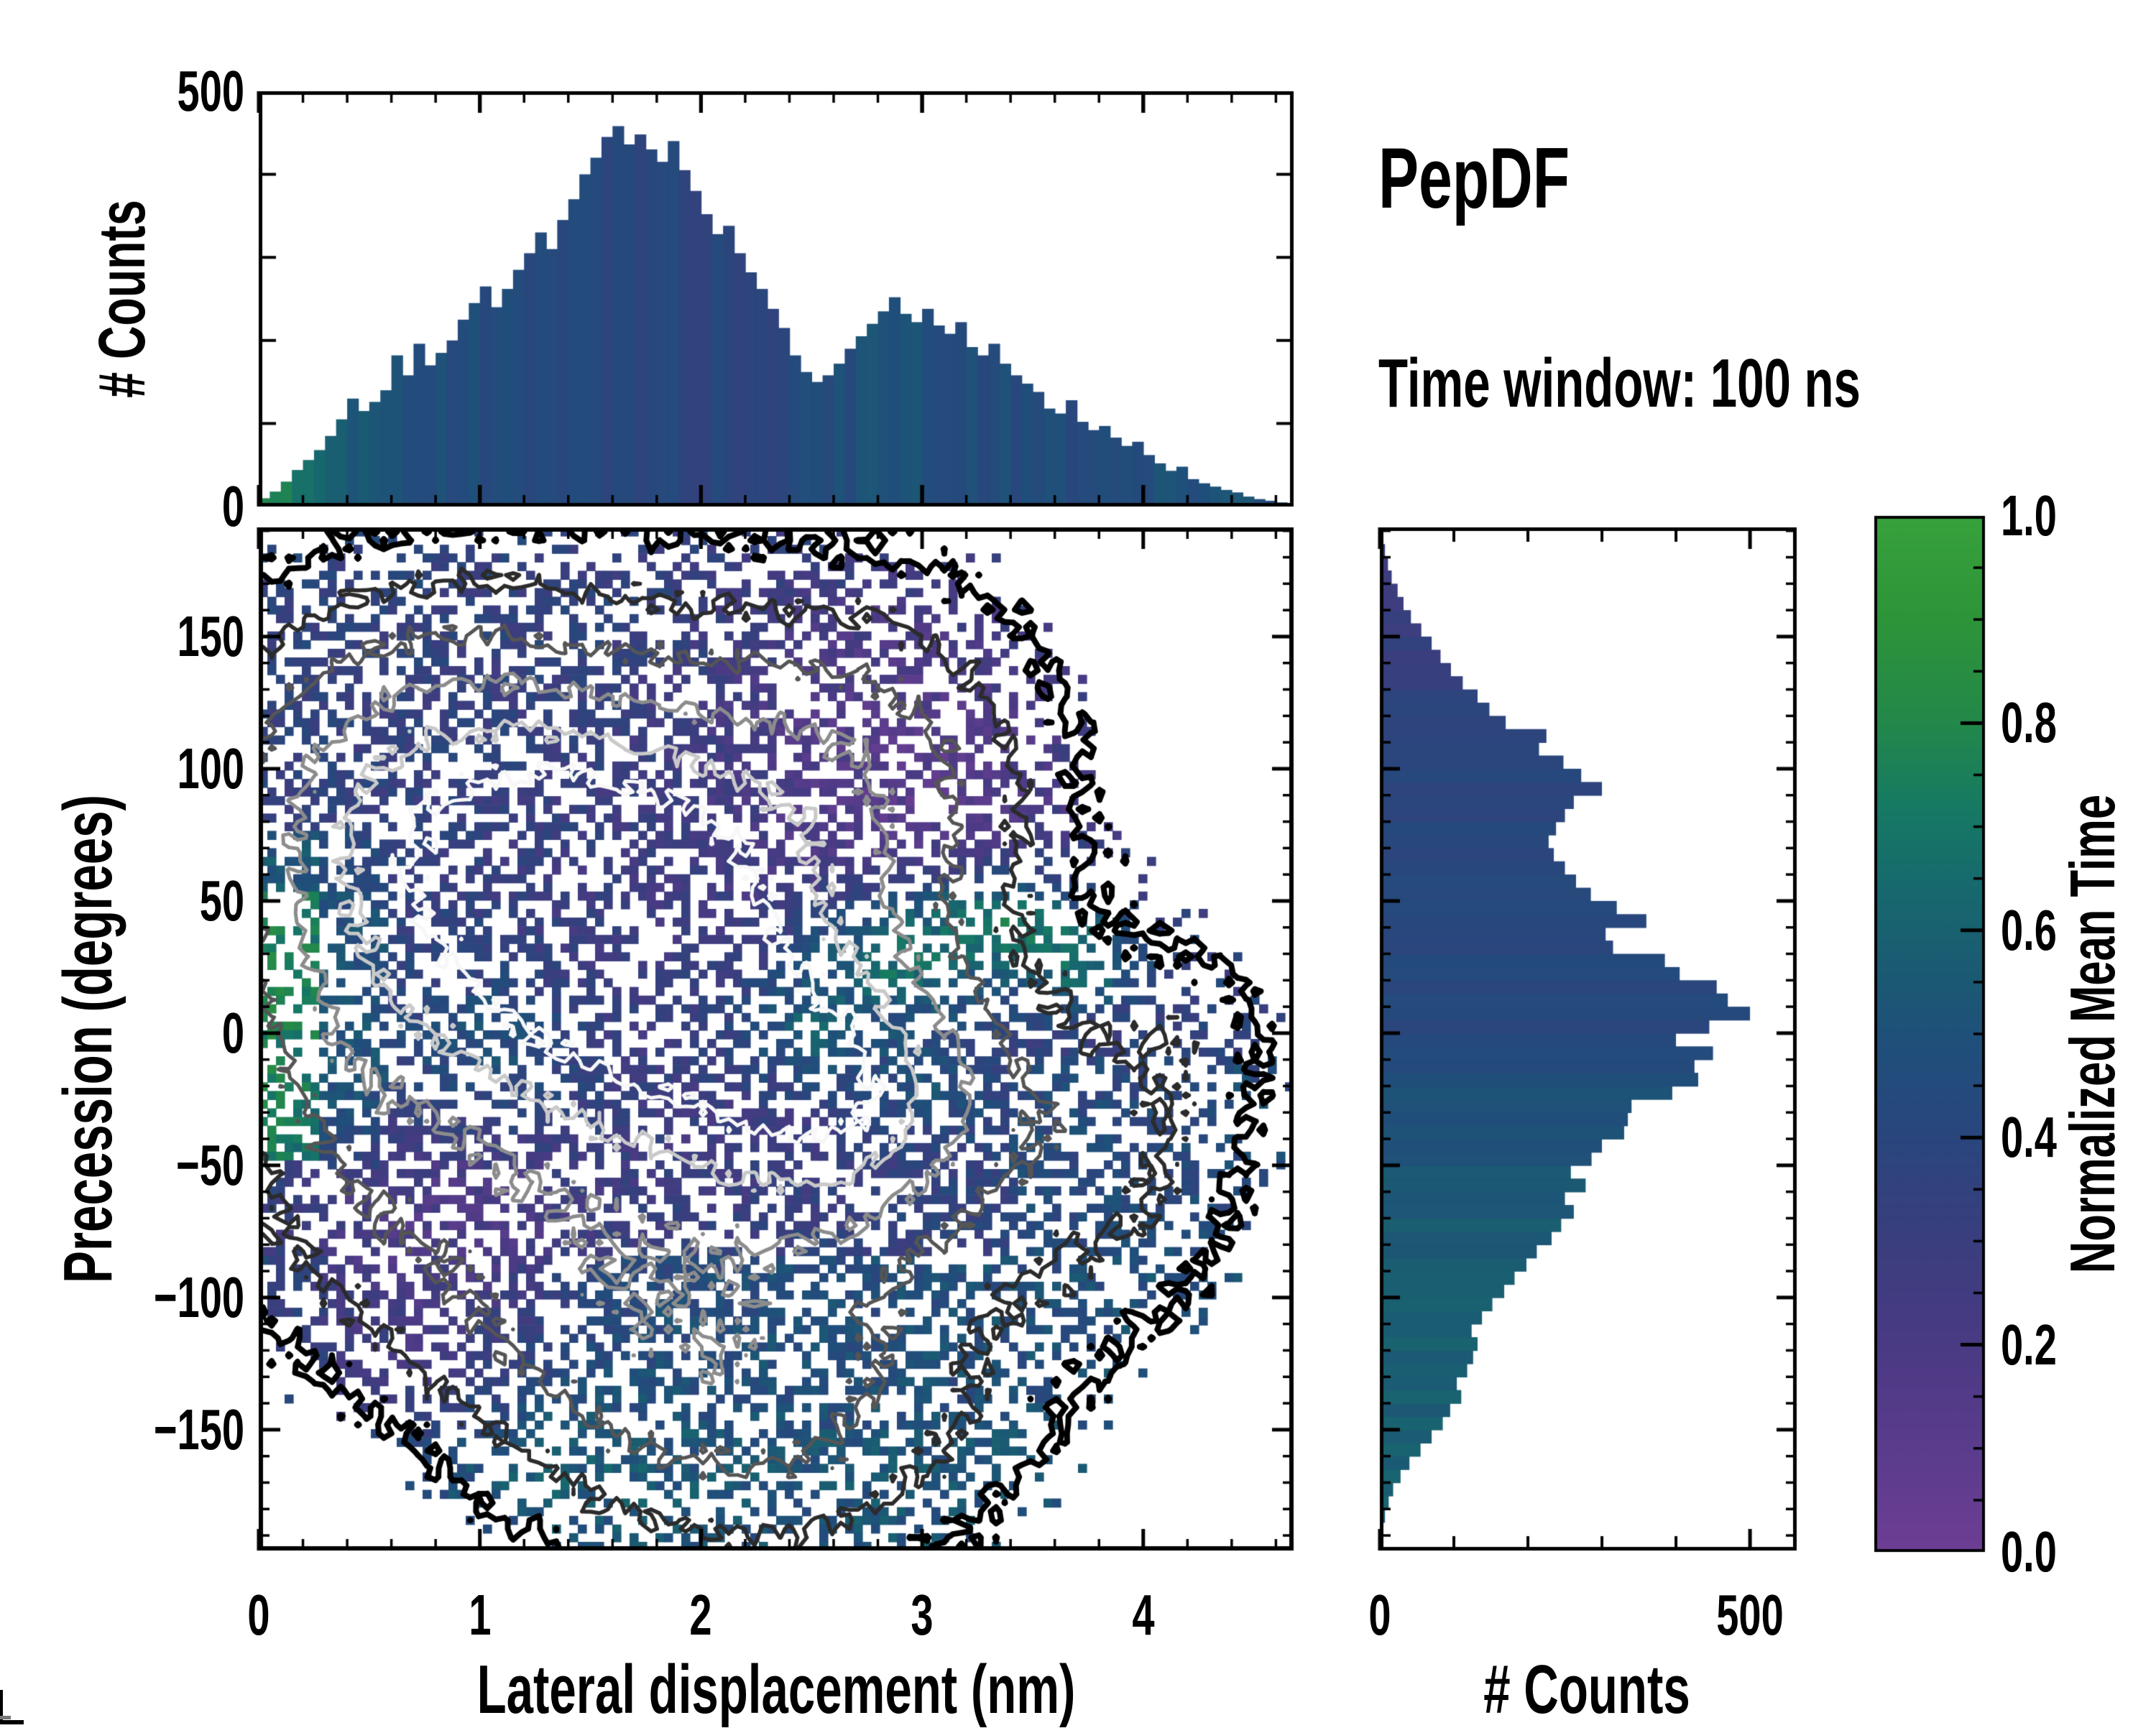  I want to click on main-y-tick-label: −150, so click(199, 1429).